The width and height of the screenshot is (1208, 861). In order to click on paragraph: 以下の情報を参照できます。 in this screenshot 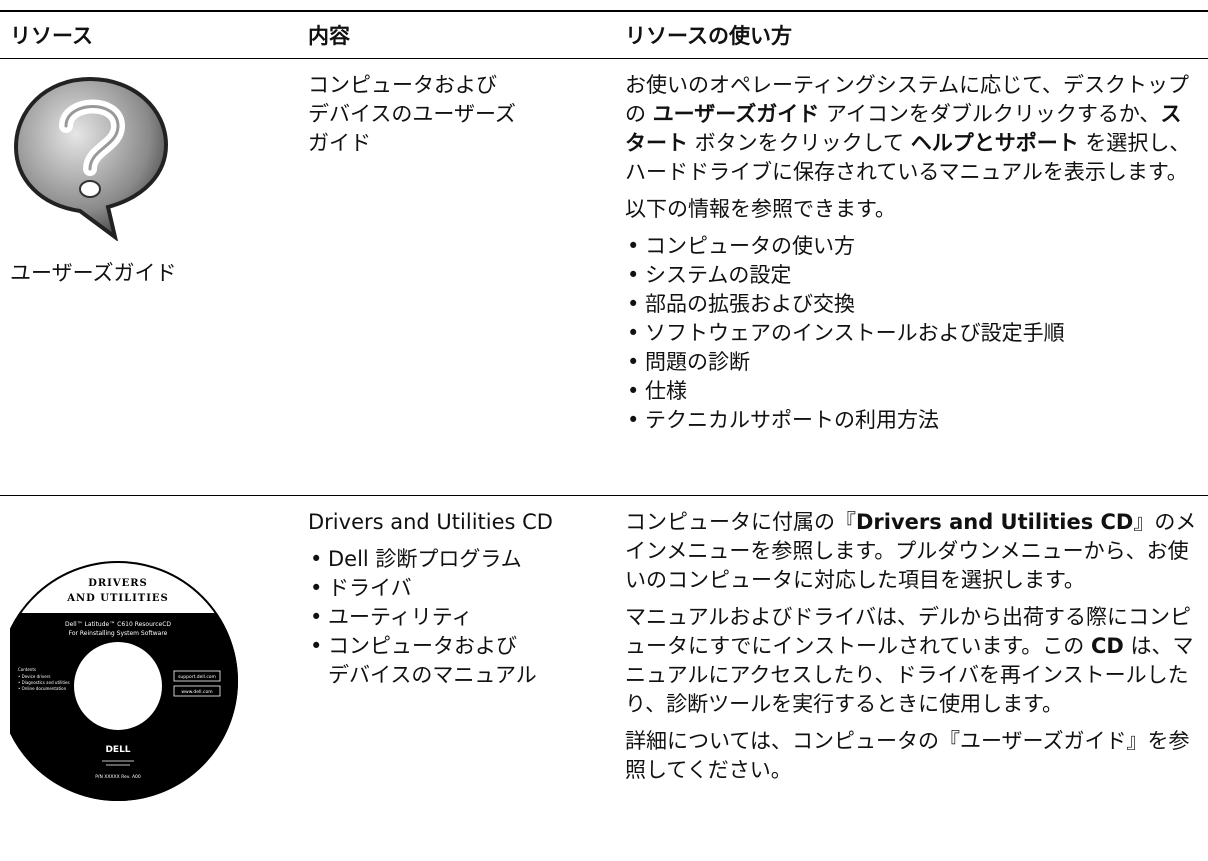, I will do `click(911, 209)`.